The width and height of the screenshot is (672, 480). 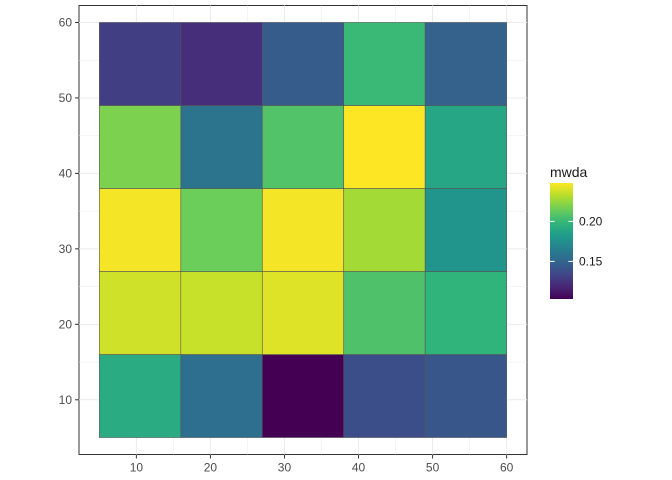 What do you see at coordinates (285, 468) in the screenshot?
I see `x-tick-label: 30` at bounding box center [285, 468].